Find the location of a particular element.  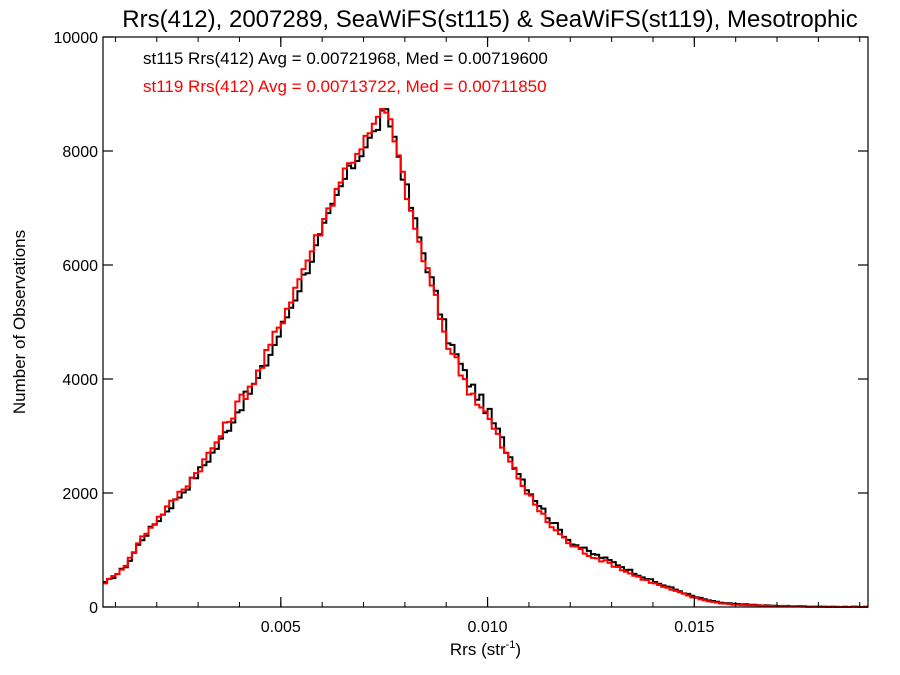

y-tick-label: 8000 is located at coordinates (80, 152).